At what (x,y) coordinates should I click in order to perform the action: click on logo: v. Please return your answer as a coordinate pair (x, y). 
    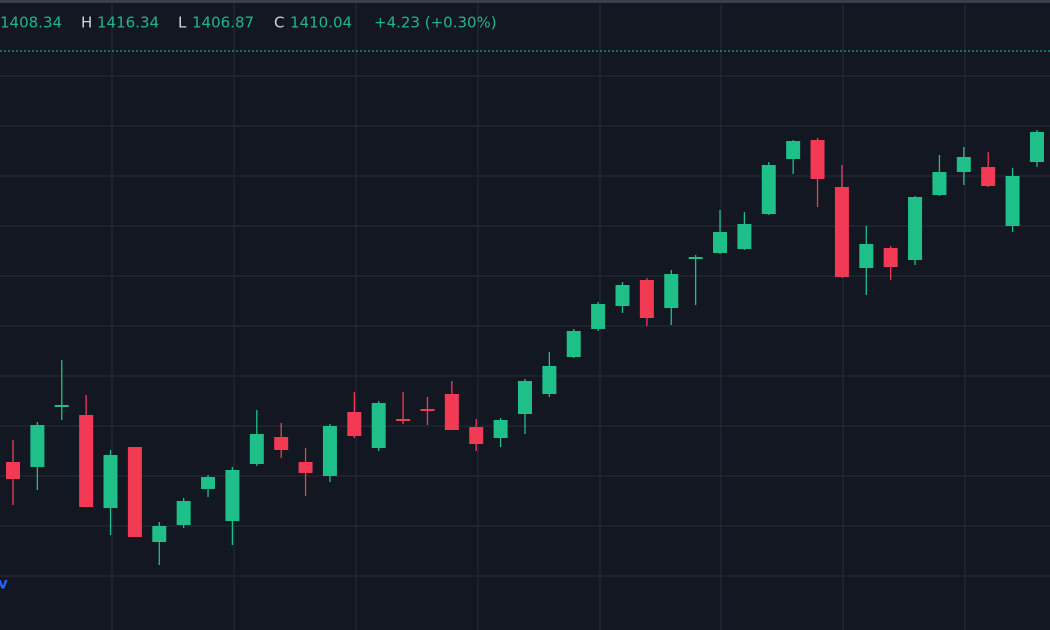
    Looking at the image, I should click on (4, 584).